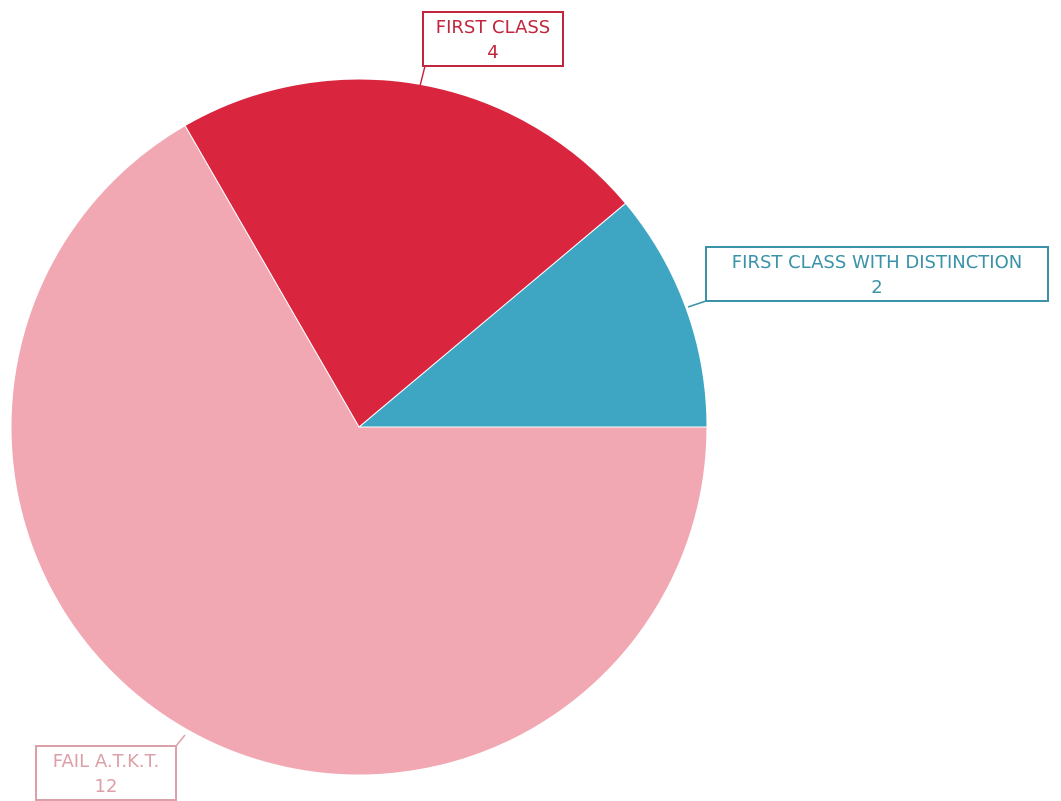 This screenshot has height=801, width=1061. I want to click on slice-value-label: 2, so click(876, 287).